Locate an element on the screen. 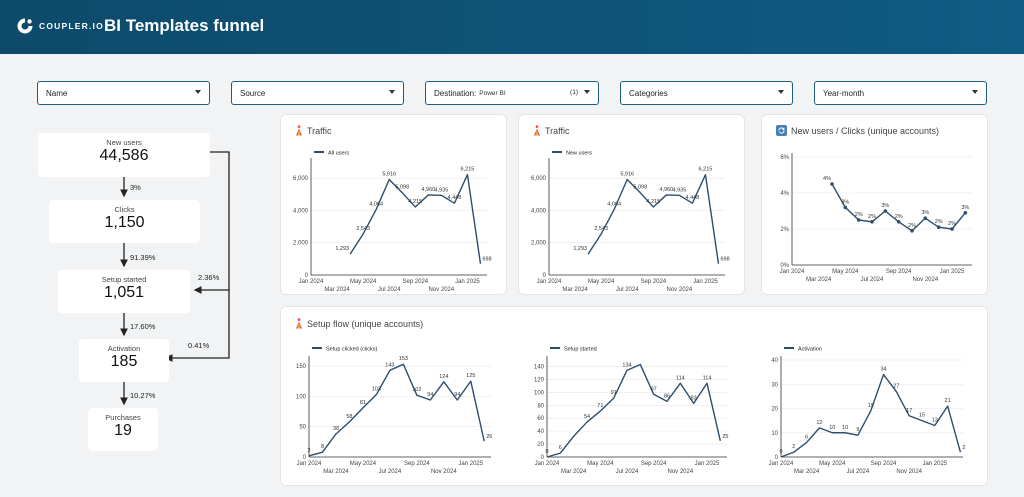  data-label: 58 is located at coordinates (349, 417).